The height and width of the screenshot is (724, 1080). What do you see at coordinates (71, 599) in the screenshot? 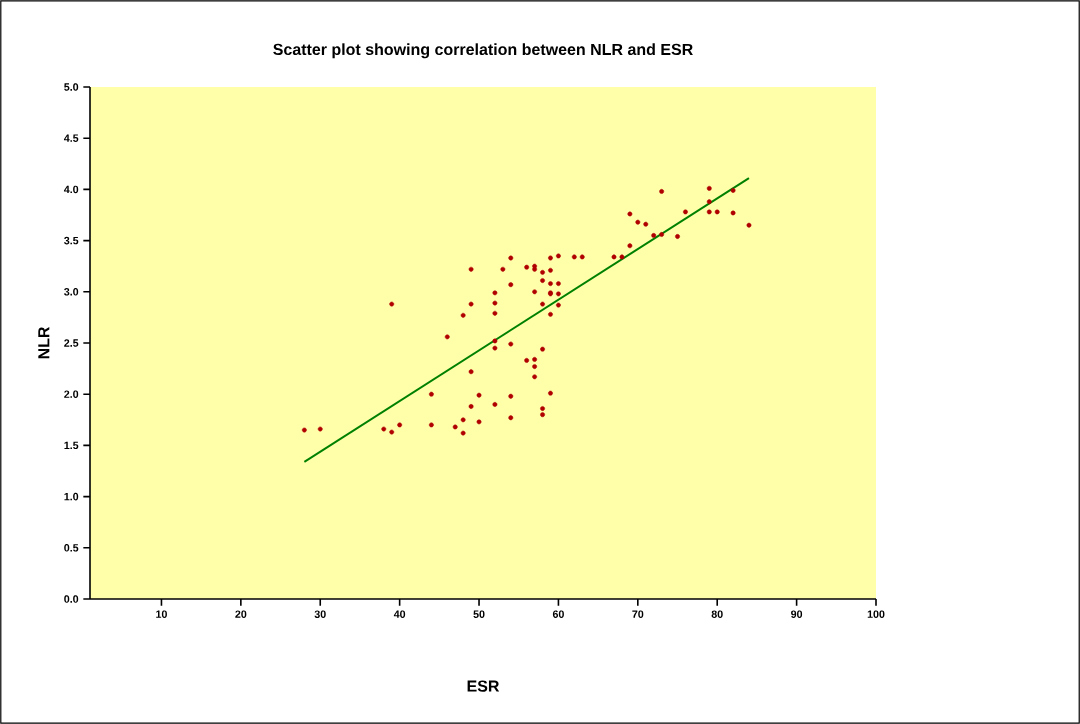
I see `y-tick-label: 0.0` at bounding box center [71, 599].